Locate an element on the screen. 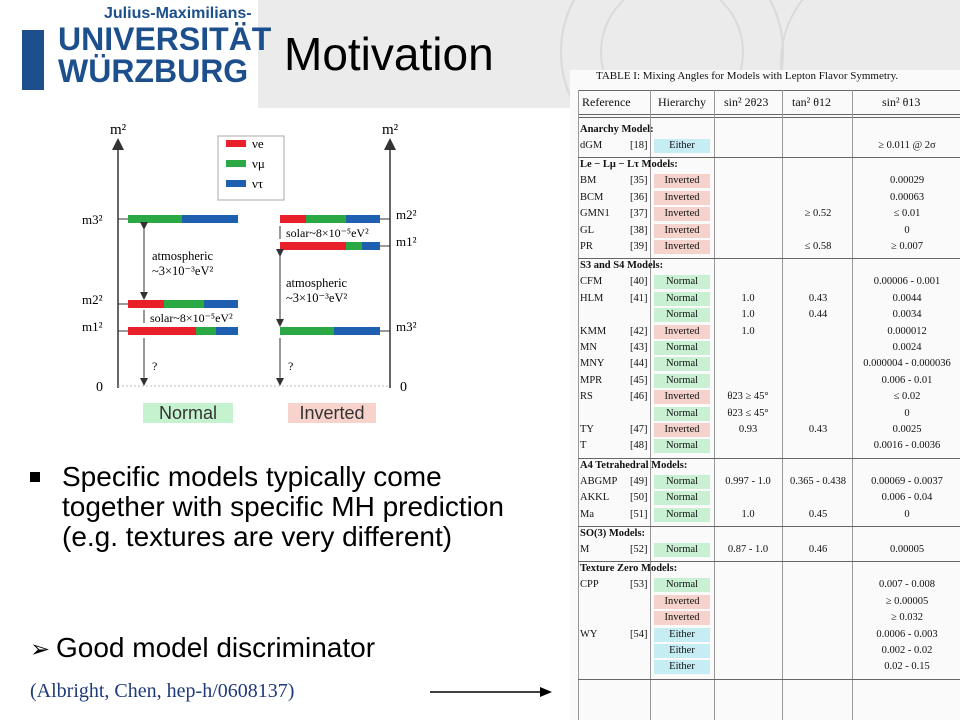 The width and height of the screenshot is (960, 720). cell-sin2-theta13: 0.02 - 0.15 is located at coordinates (907, 667).